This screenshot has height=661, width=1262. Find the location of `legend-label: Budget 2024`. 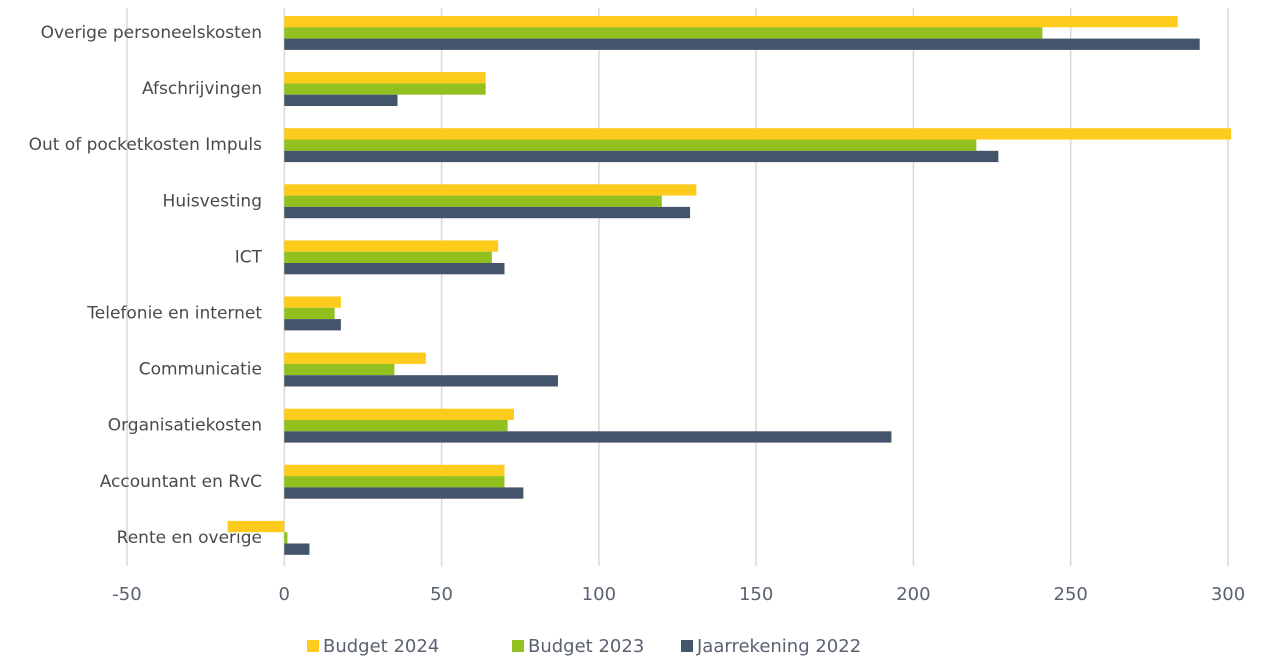

legend-label: Budget 2024 is located at coordinates (381, 646).